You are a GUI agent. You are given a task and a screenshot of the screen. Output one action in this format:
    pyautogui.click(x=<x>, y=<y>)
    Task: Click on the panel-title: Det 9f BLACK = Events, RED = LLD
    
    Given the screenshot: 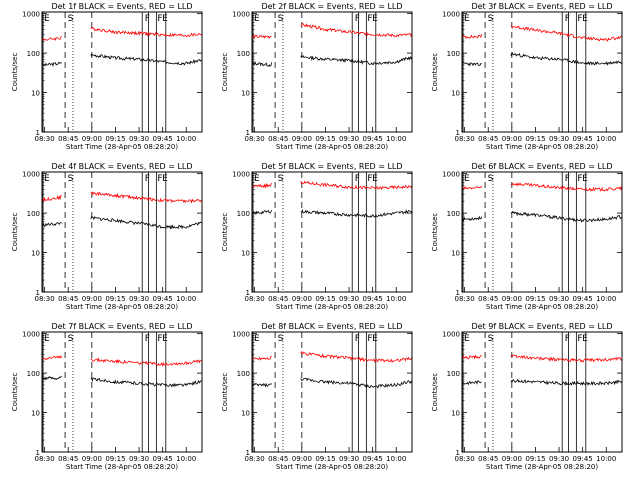 What is the action you would take?
    pyautogui.click(x=541, y=326)
    